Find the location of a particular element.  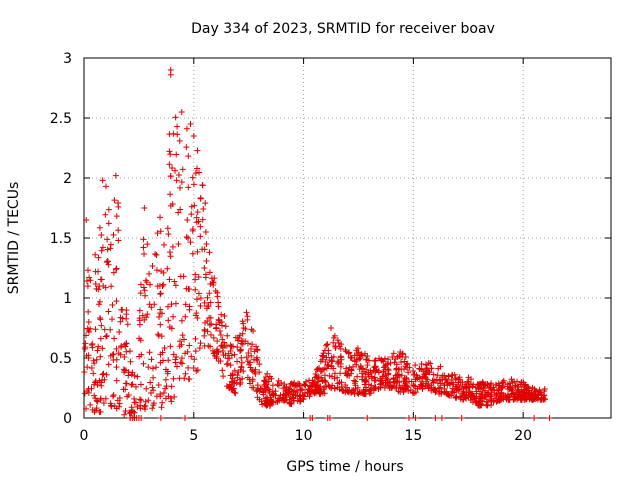

x-axis-label: GPS time / hours is located at coordinates (344, 467).